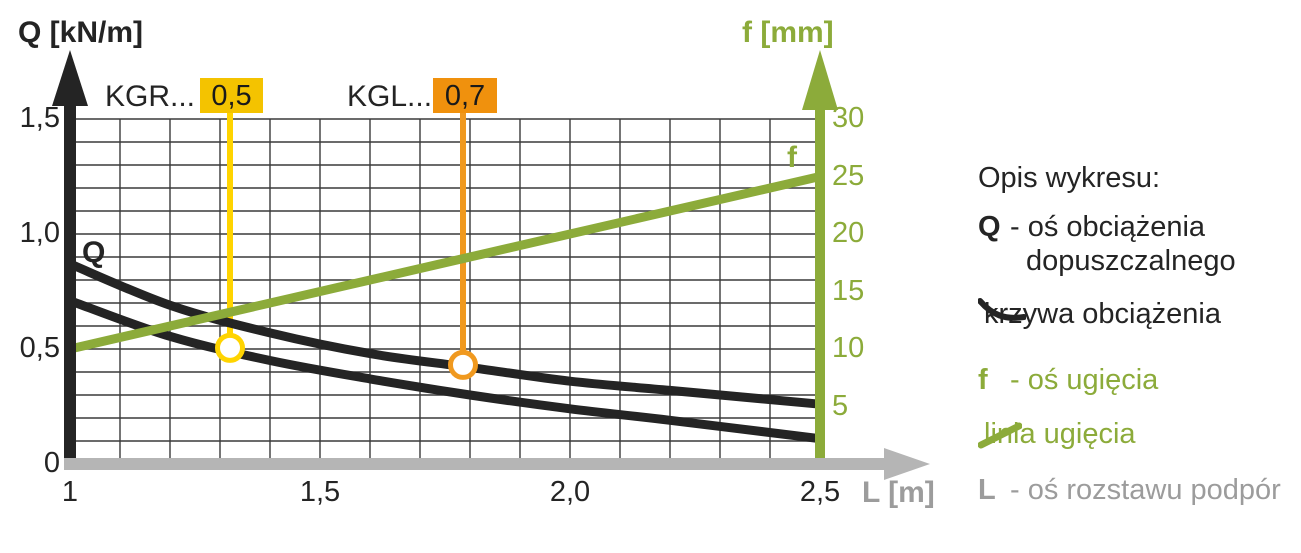 The height and width of the screenshot is (553, 1301). Describe the element at coordinates (1084, 380) in the screenshot. I see `legend-f-text: - oś ugięcia` at that location.